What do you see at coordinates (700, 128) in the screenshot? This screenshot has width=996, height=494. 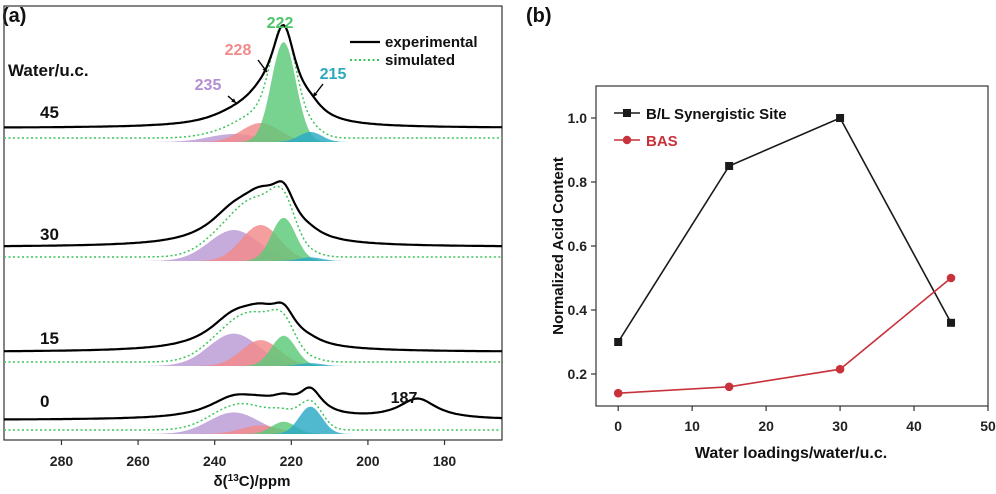 I see `legend-b: B/L Synergistic Site BAS` at bounding box center [700, 128].